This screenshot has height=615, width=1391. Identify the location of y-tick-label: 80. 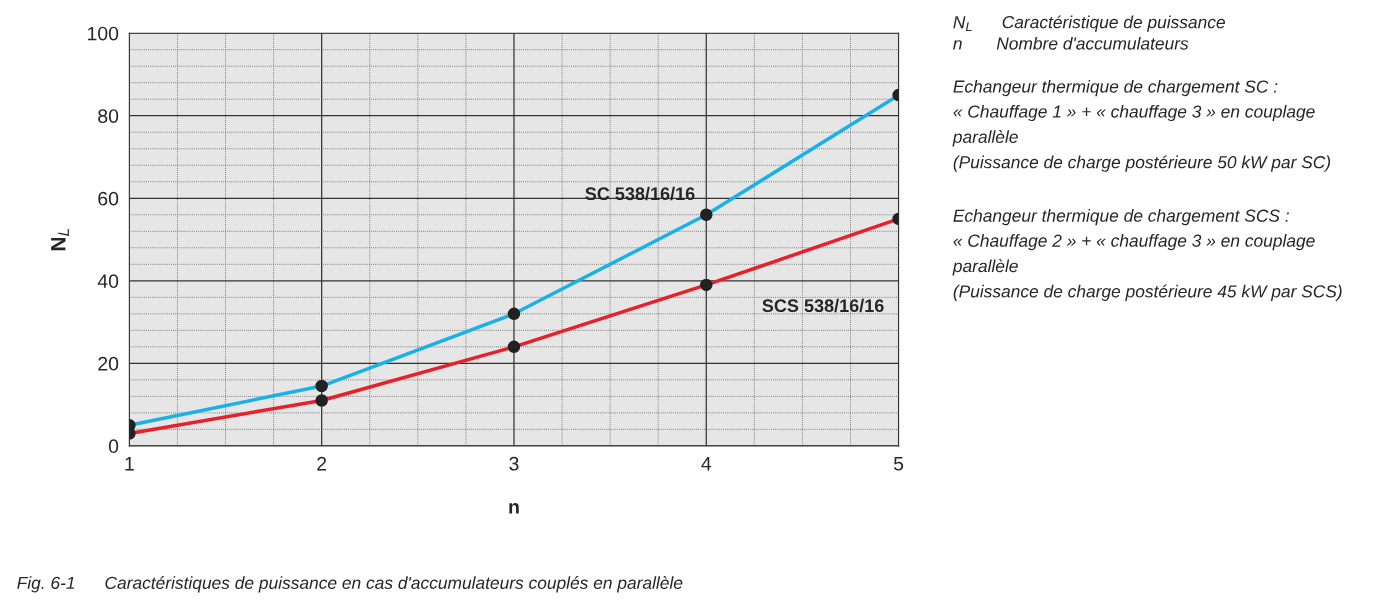
(108, 116).